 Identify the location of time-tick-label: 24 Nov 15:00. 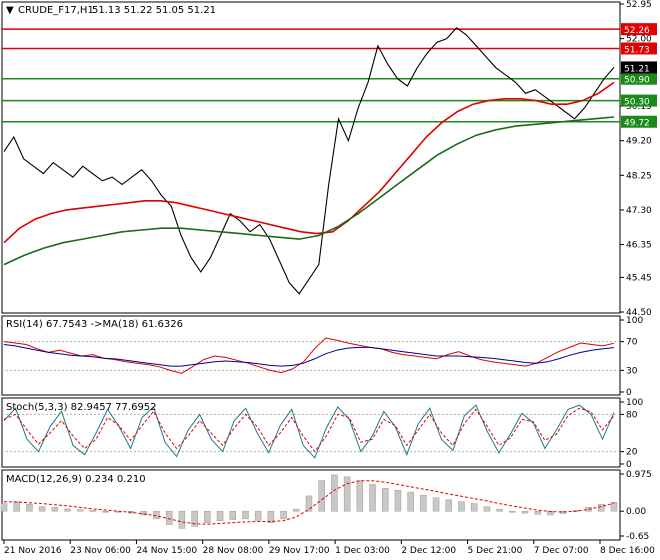
(166, 551).